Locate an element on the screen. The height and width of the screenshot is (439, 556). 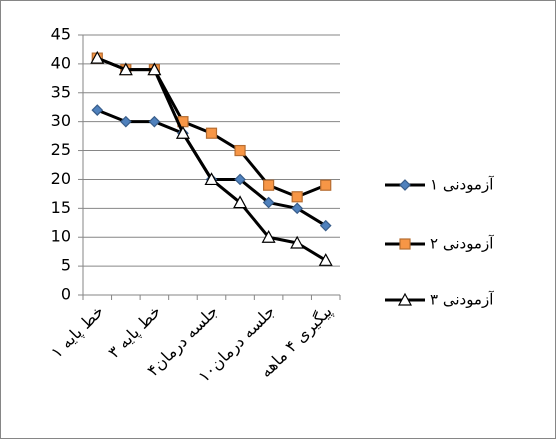
y-tick-label: 40 is located at coordinates (61, 62).